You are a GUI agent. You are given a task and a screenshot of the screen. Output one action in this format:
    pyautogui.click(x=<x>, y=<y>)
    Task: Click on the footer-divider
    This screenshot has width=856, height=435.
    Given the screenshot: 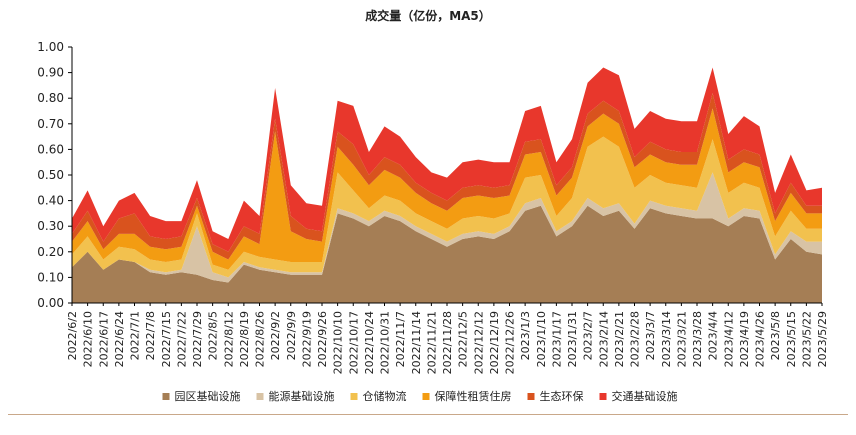 What is the action you would take?
    pyautogui.click(x=428, y=414)
    